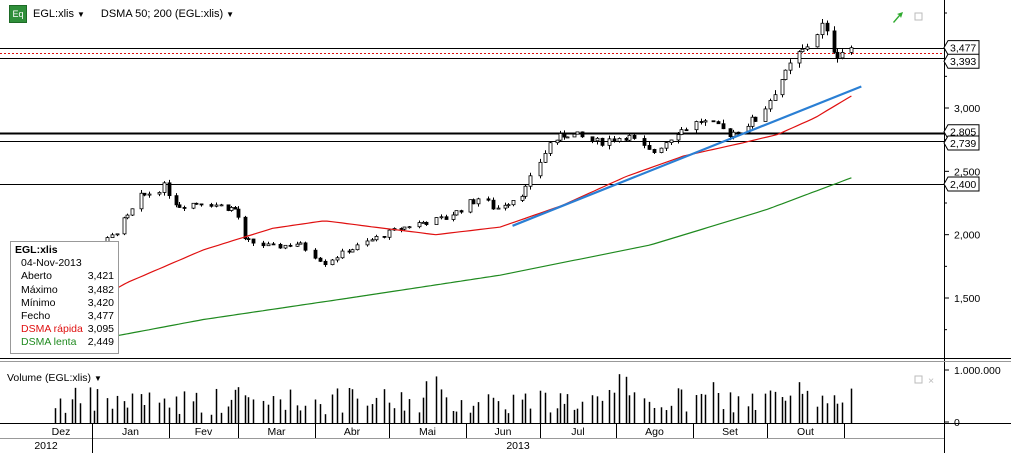 The image size is (1011, 453). What do you see at coordinates (961, 184) in the screenshot?
I see `price-level-label: 2,400` at bounding box center [961, 184].